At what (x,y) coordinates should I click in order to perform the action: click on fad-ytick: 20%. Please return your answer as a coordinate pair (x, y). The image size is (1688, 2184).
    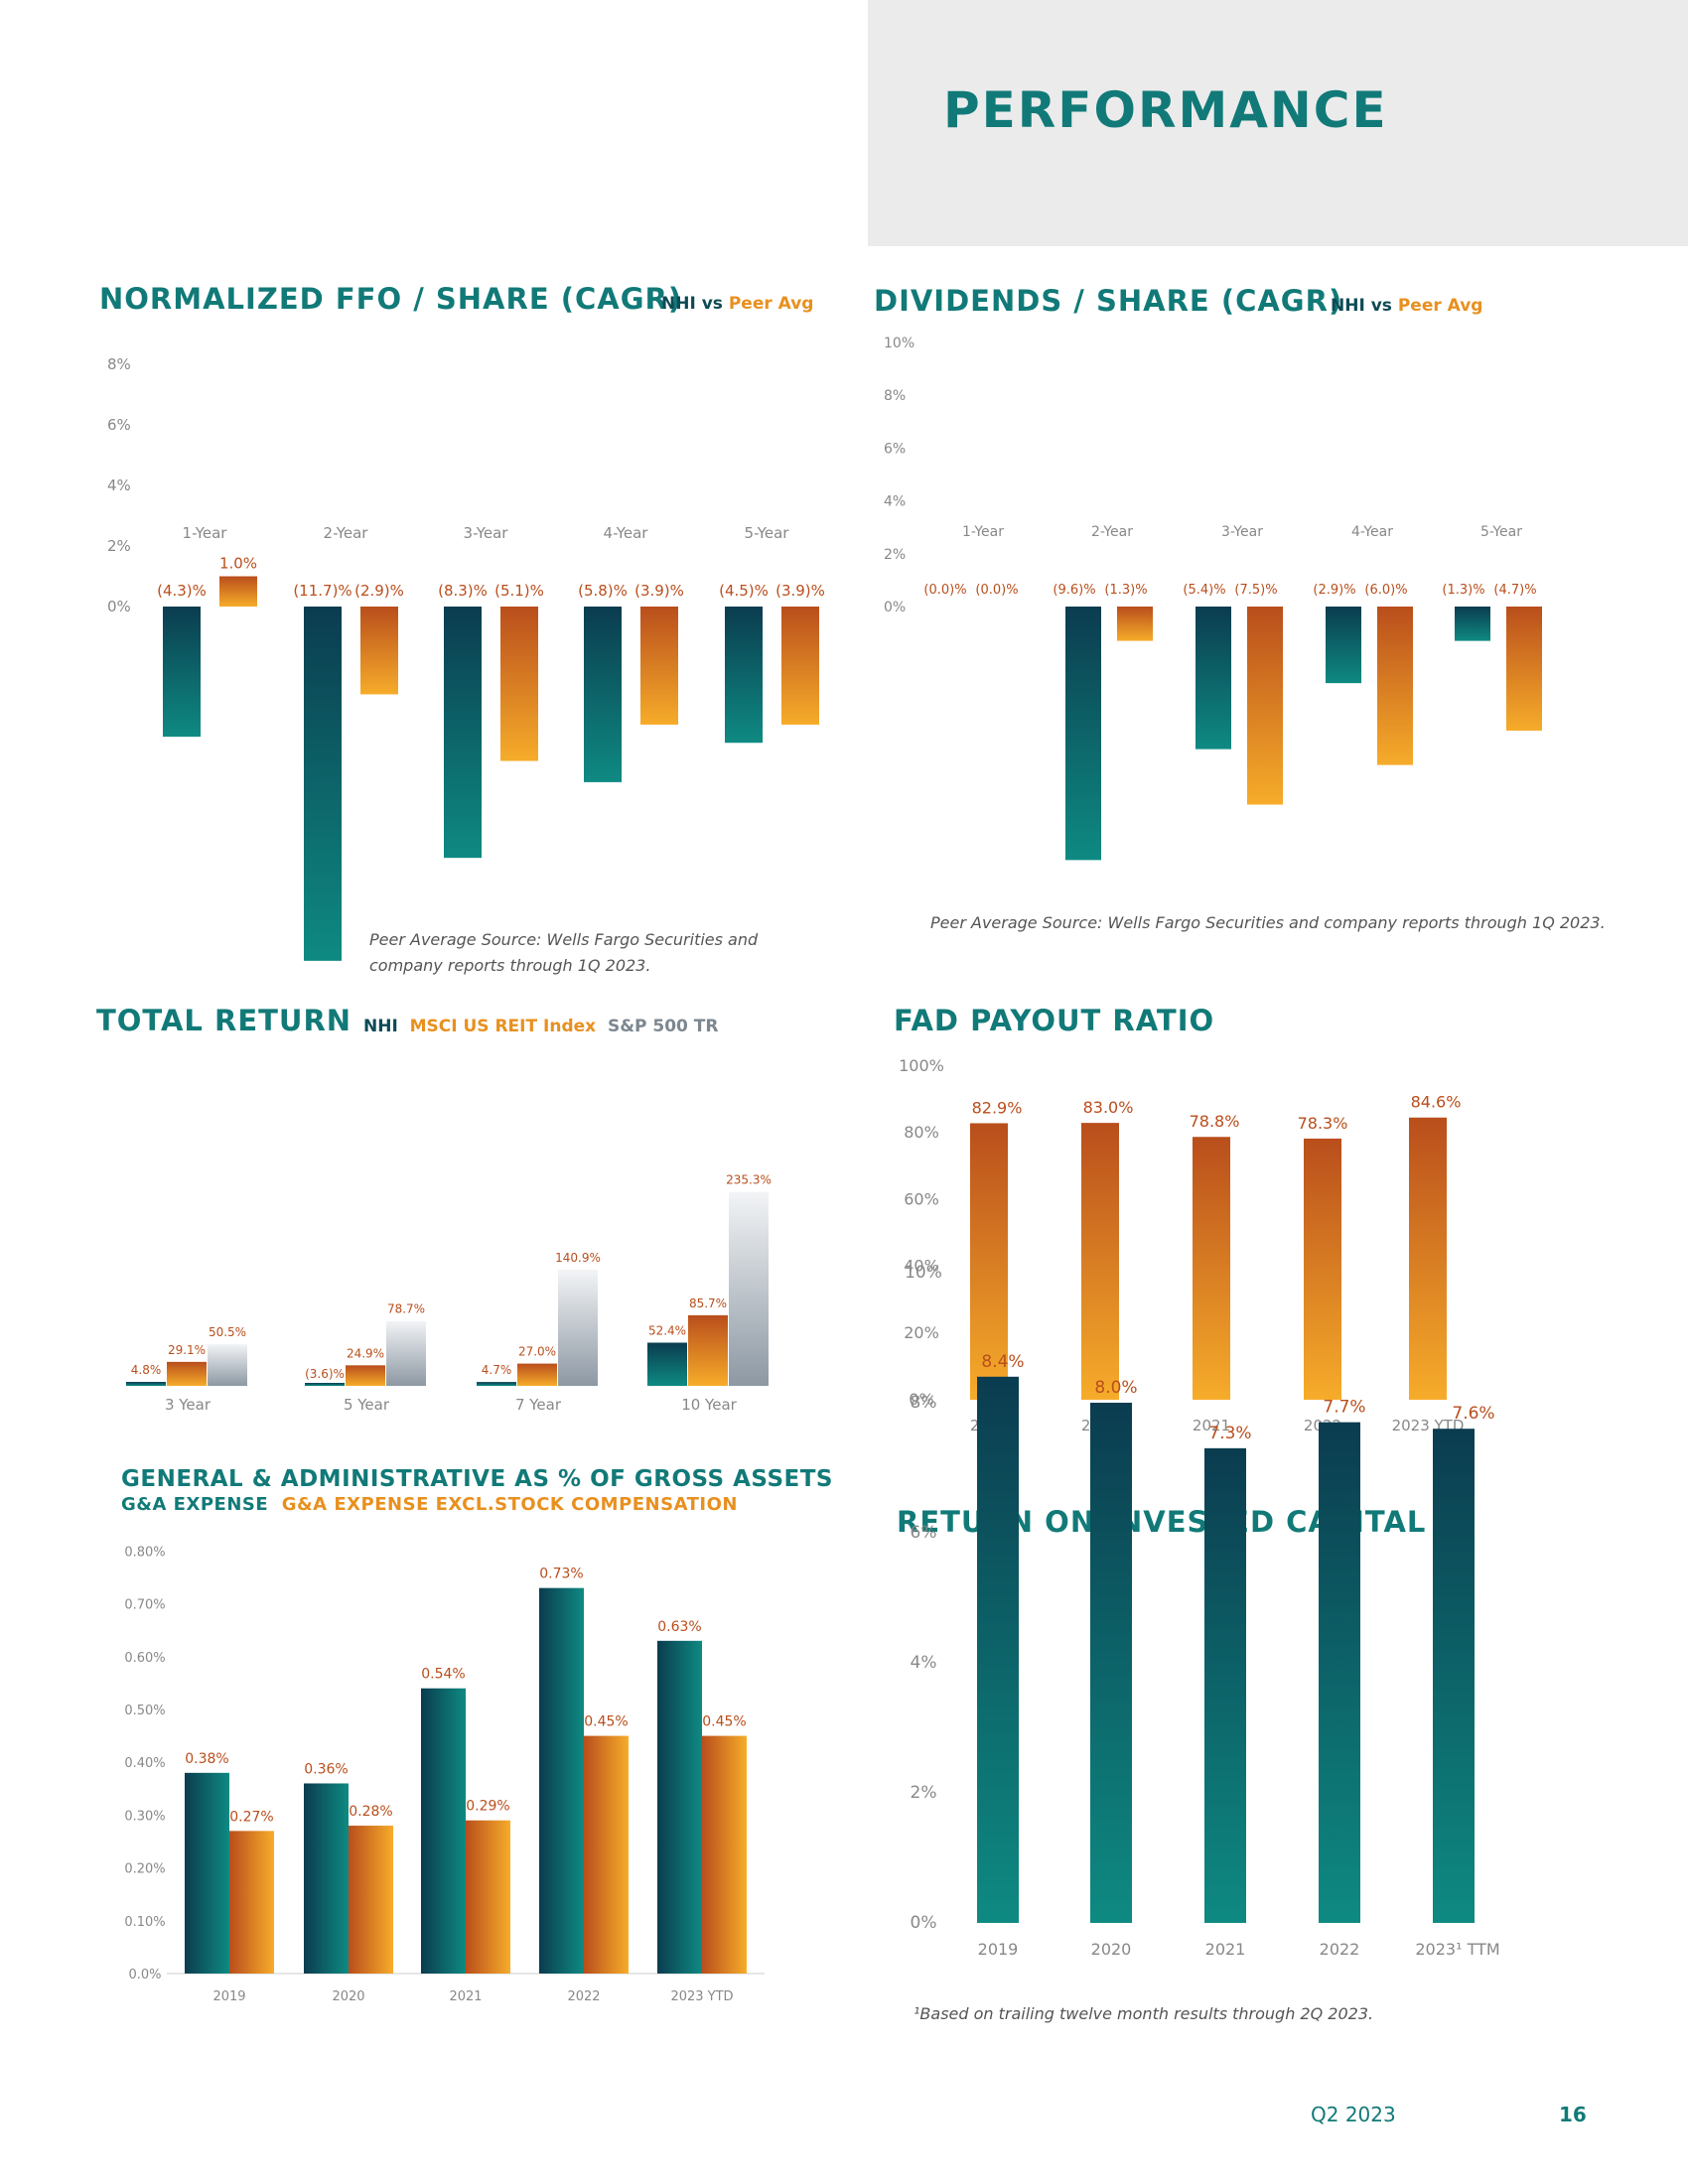
    Looking at the image, I should click on (921, 1332).